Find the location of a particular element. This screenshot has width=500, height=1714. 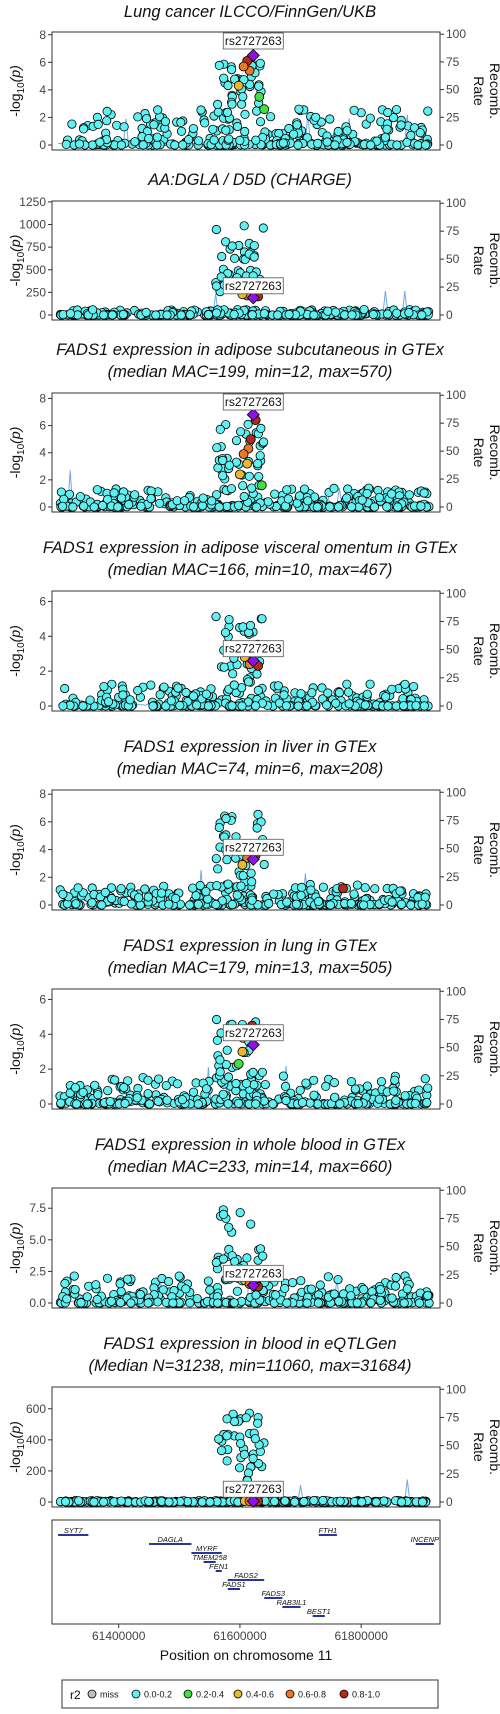

x-tick-label: 61400000 is located at coordinates (119, 1636).